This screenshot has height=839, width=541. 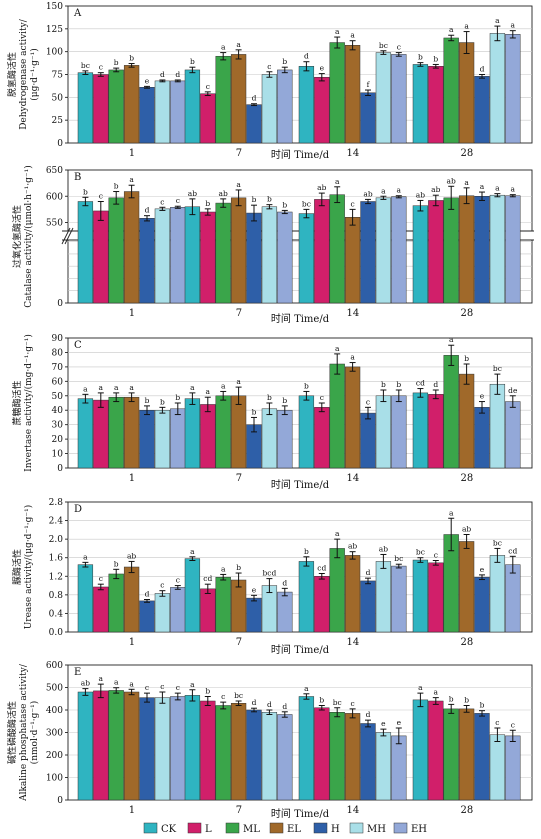 I want to click on legend-label: ML, so click(x=251, y=829).